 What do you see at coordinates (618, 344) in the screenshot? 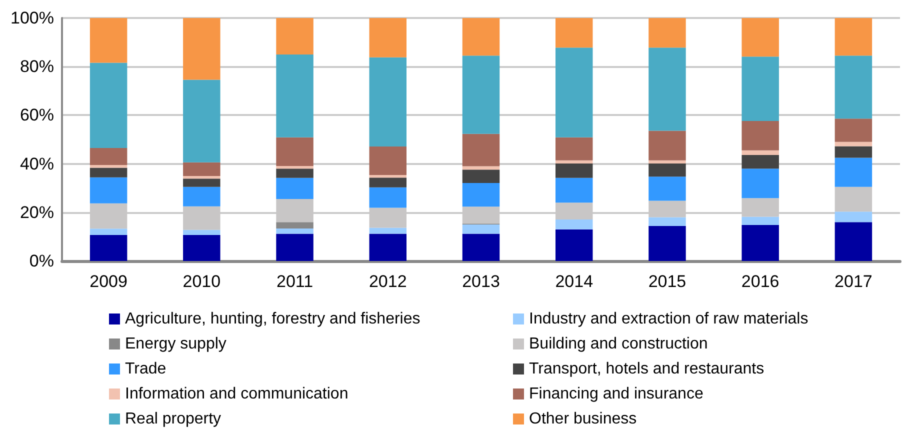
I see `legend-label: Building and construction` at bounding box center [618, 344].